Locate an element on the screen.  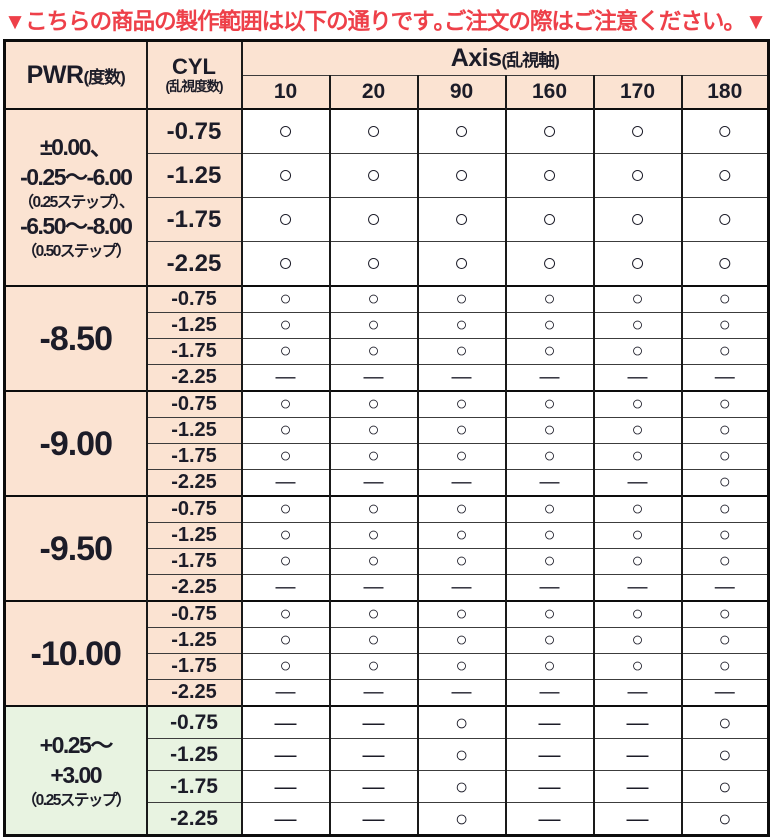
page-title: ▼こちらの商品の製作範囲は以下の通りです｡ご注文の際はご注意ください。▼ is located at coordinates (385, 21).